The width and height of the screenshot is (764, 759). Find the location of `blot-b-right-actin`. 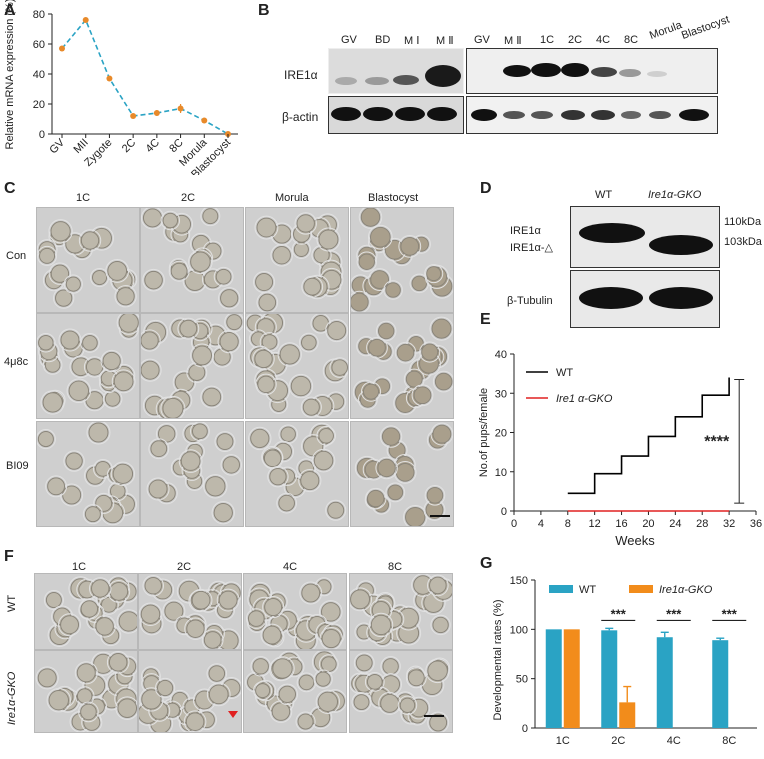

blot-b-right-actin is located at coordinates (592, 115).